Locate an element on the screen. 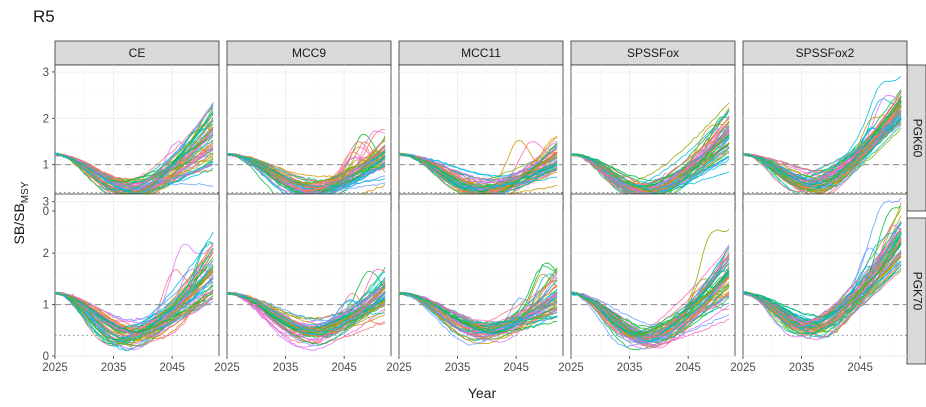  panel-spssfox-pgk70: 2025 2035 2045 is located at coordinates (647, 283).